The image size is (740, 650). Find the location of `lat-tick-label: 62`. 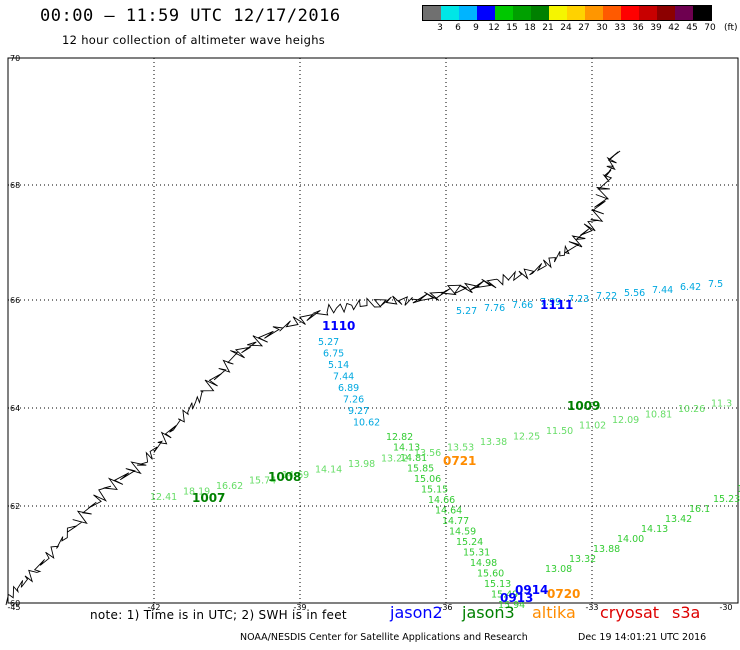

lat-tick-label: 62 is located at coordinates (15, 506).